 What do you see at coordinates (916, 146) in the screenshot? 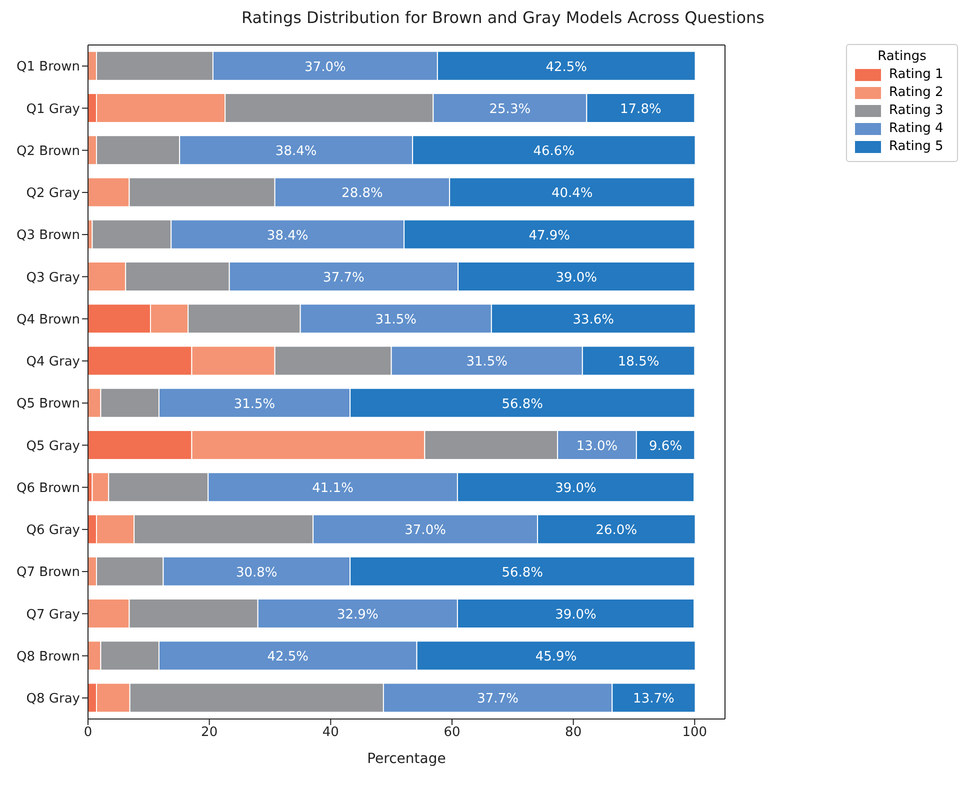
I see `legend-label: Rating 5` at bounding box center [916, 146].